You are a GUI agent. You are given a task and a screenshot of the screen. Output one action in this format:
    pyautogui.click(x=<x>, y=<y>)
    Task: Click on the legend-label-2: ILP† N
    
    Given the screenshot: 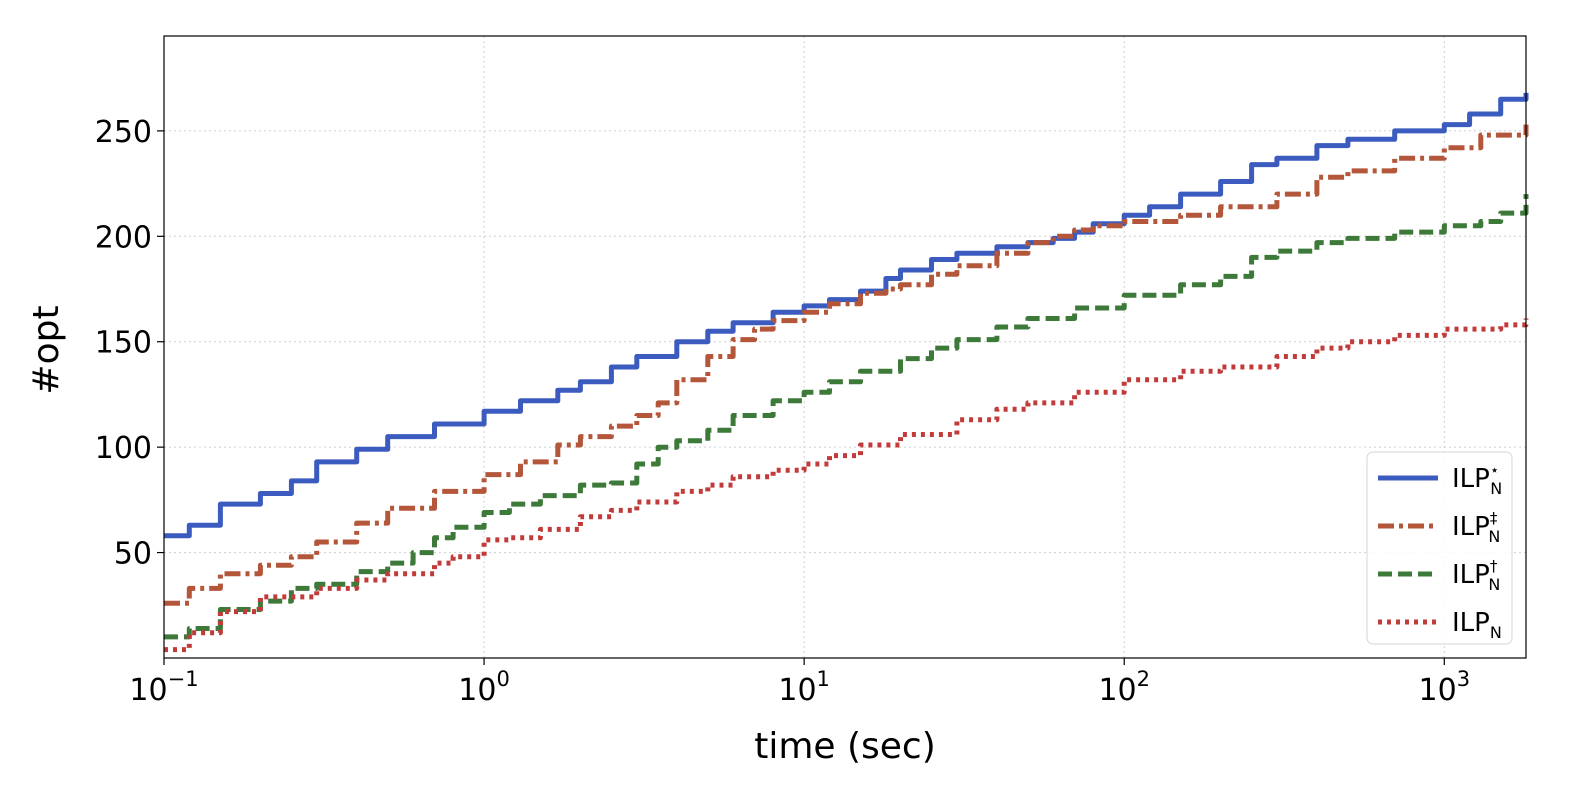 What is the action you would take?
    pyautogui.click(x=1476, y=575)
    